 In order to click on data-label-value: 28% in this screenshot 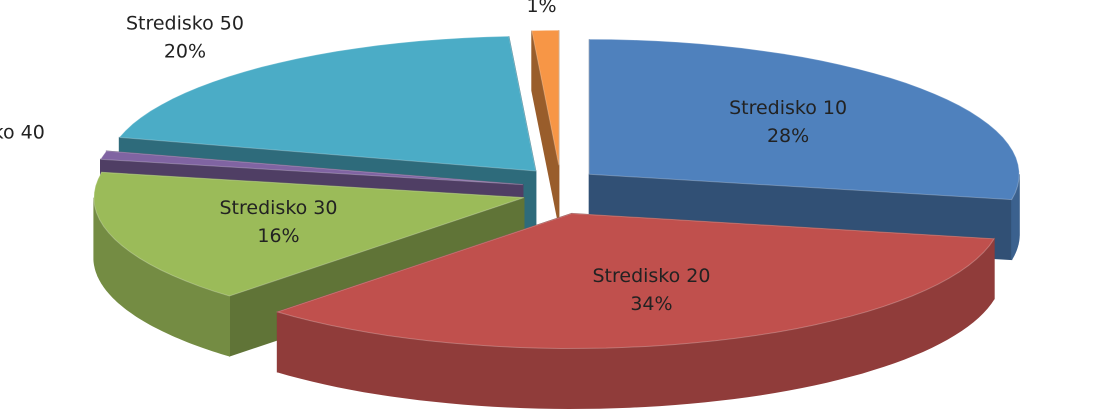, I will do `click(788, 136)`.